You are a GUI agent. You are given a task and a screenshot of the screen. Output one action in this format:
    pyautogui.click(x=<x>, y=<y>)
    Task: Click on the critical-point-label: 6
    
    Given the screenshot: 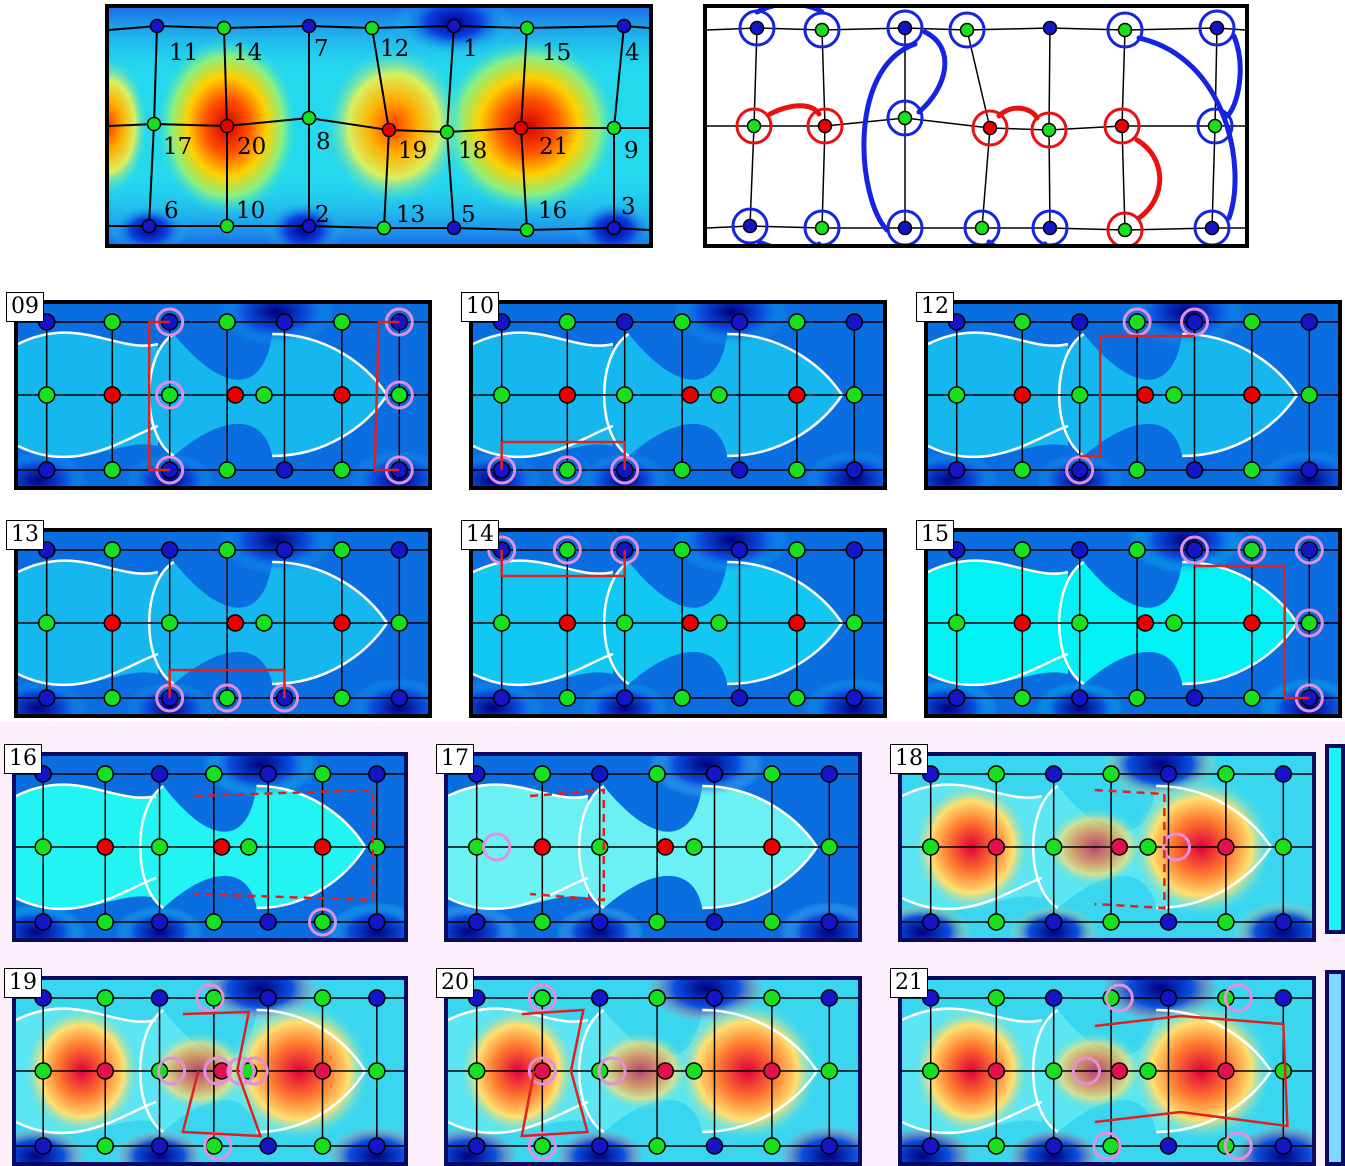 What is the action you would take?
    pyautogui.click(x=171, y=211)
    